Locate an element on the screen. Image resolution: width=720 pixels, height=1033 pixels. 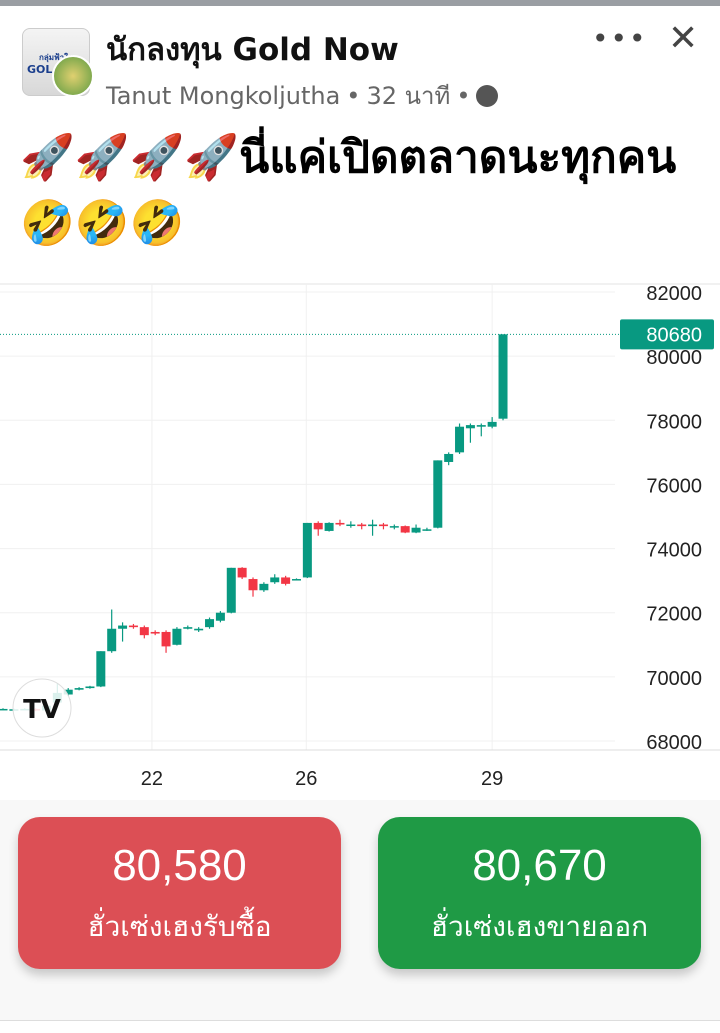
post-meta: Tanut Mongkoljutha • 32 นาที • is located at coordinates (302, 95).